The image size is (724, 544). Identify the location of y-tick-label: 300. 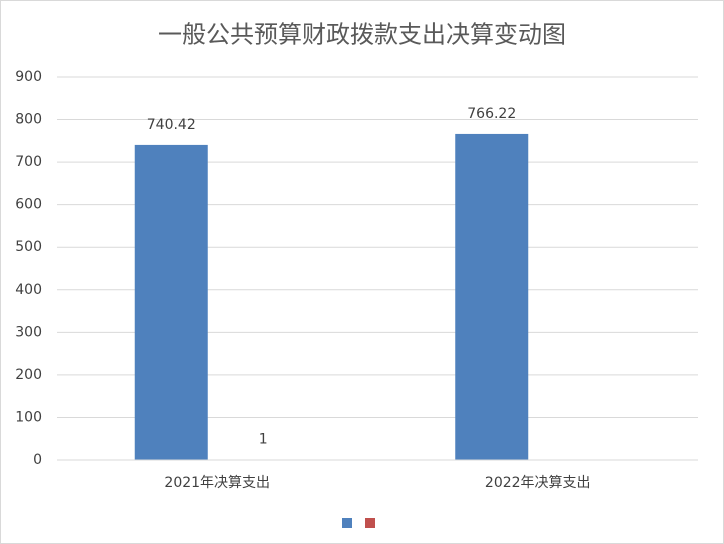
(28, 332).